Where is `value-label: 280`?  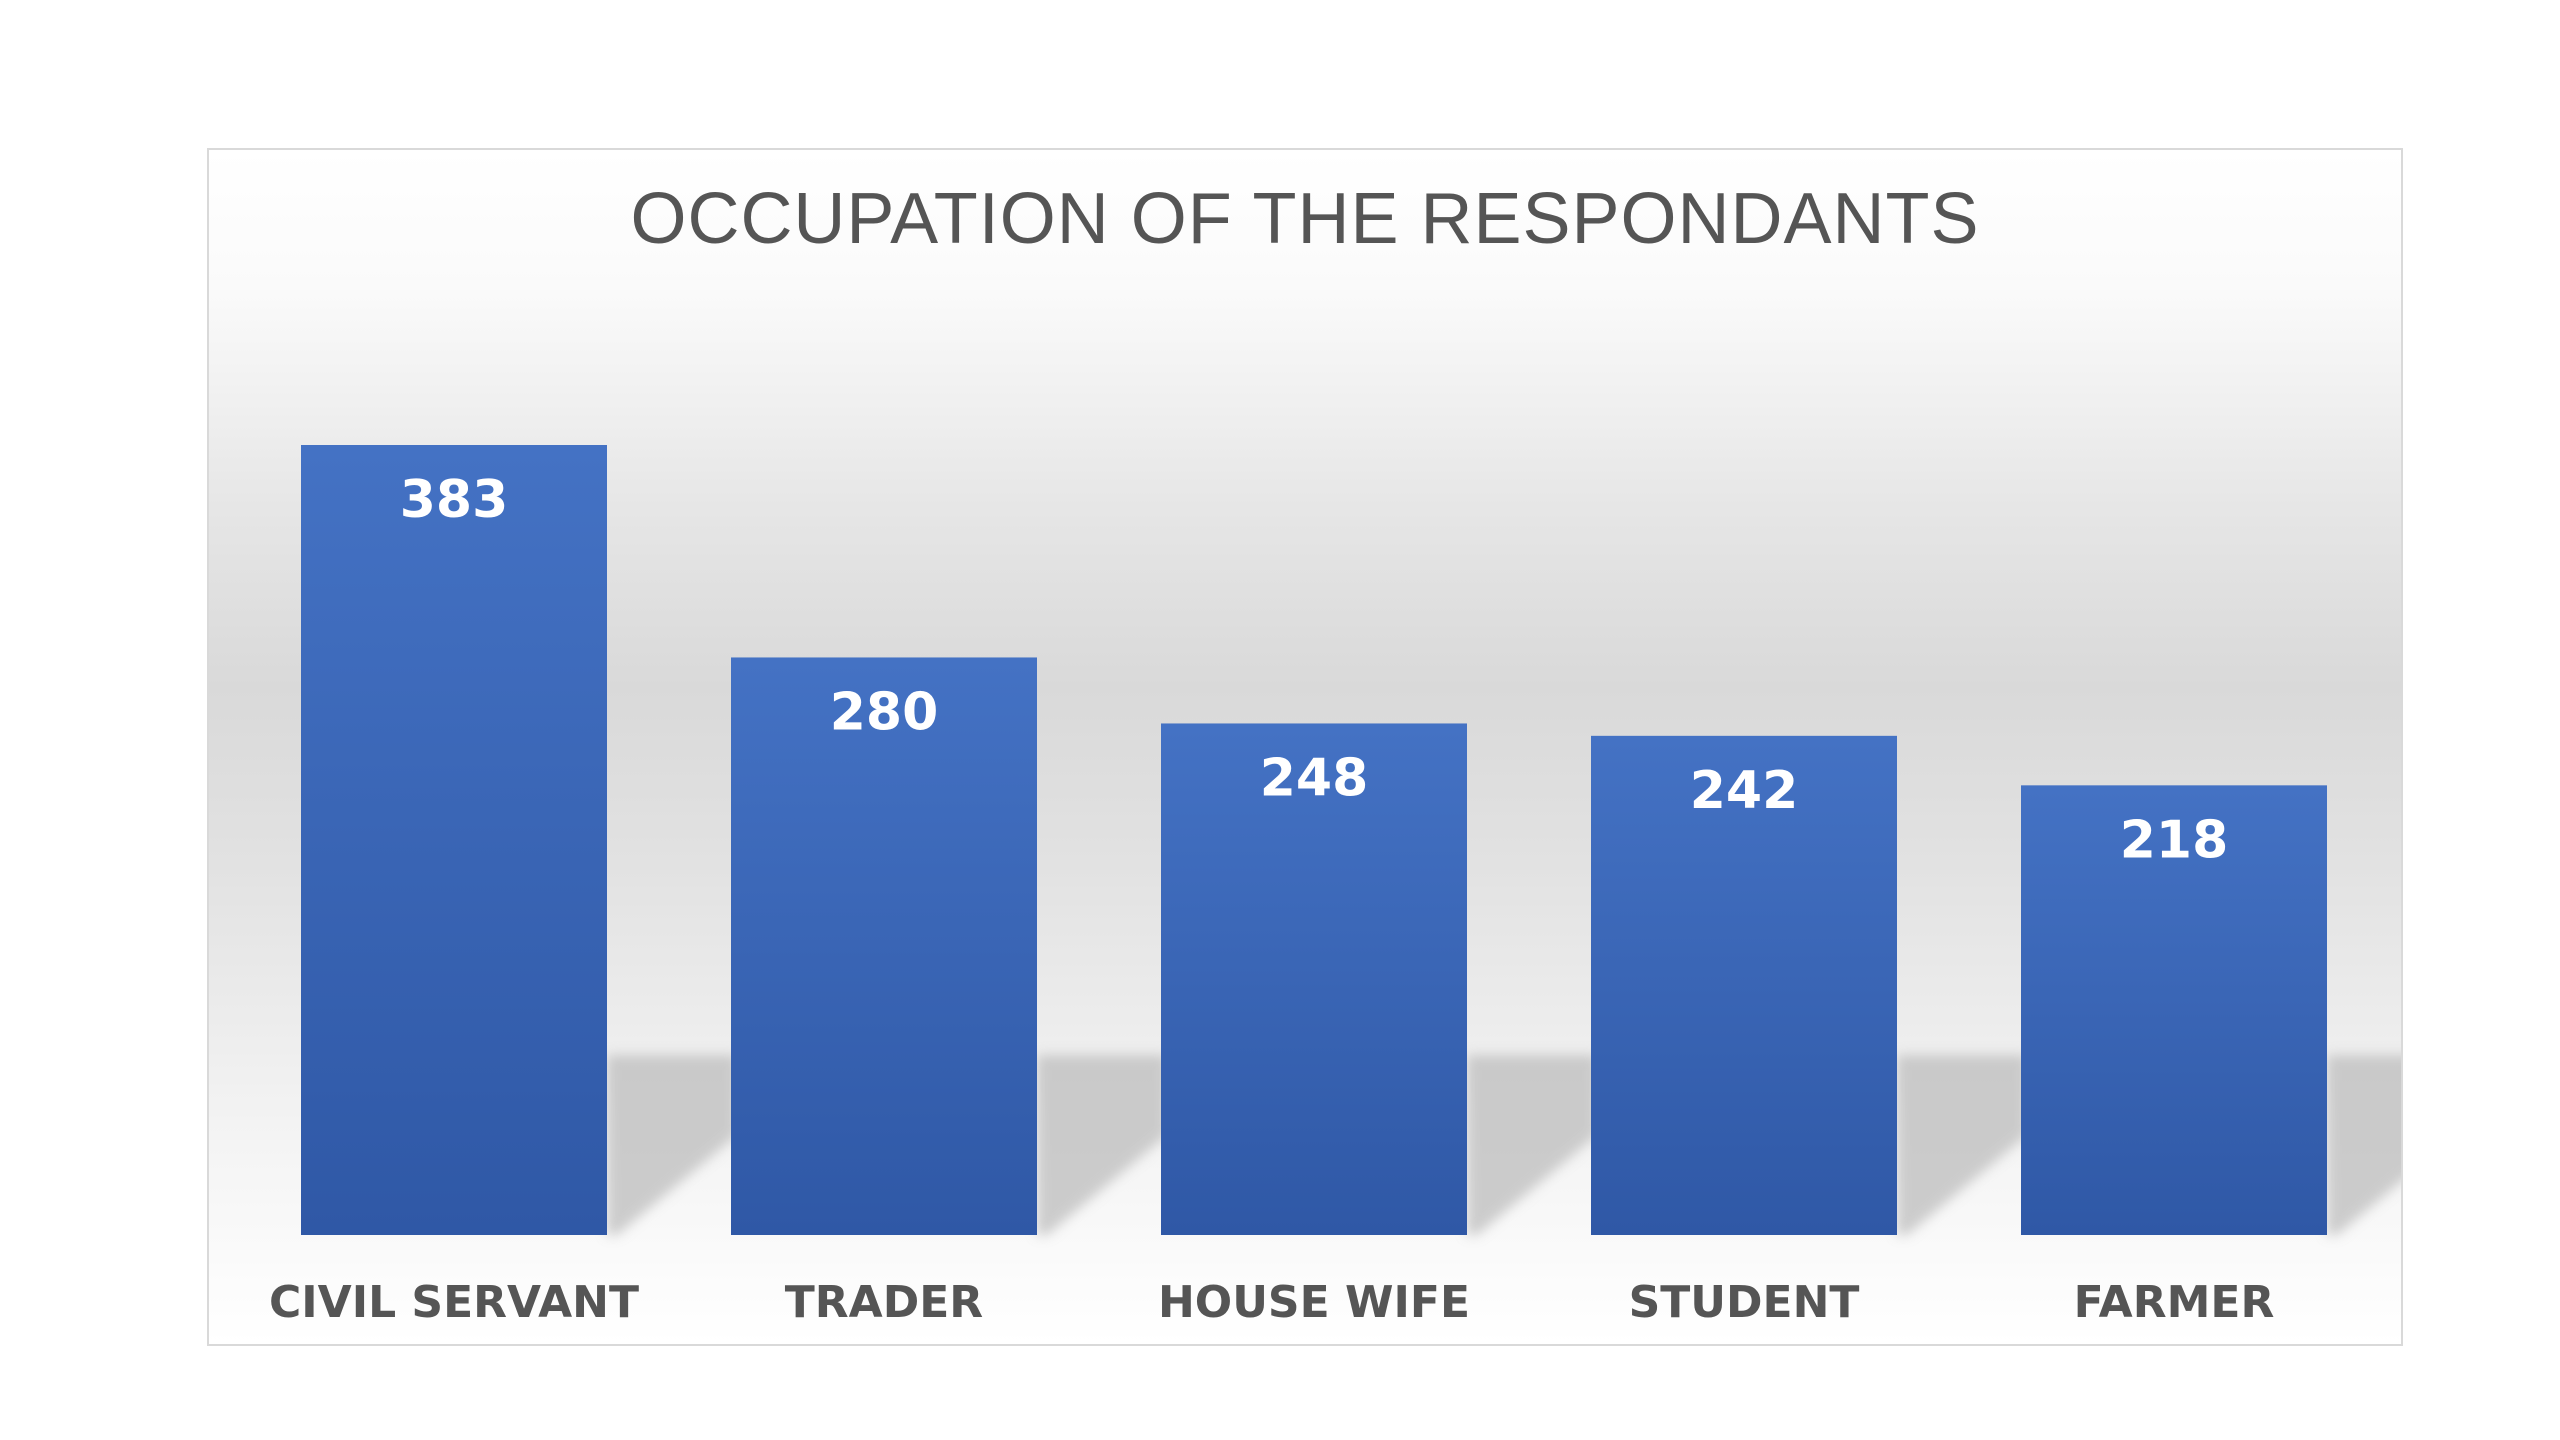
value-label: 280 is located at coordinates (884, 712).